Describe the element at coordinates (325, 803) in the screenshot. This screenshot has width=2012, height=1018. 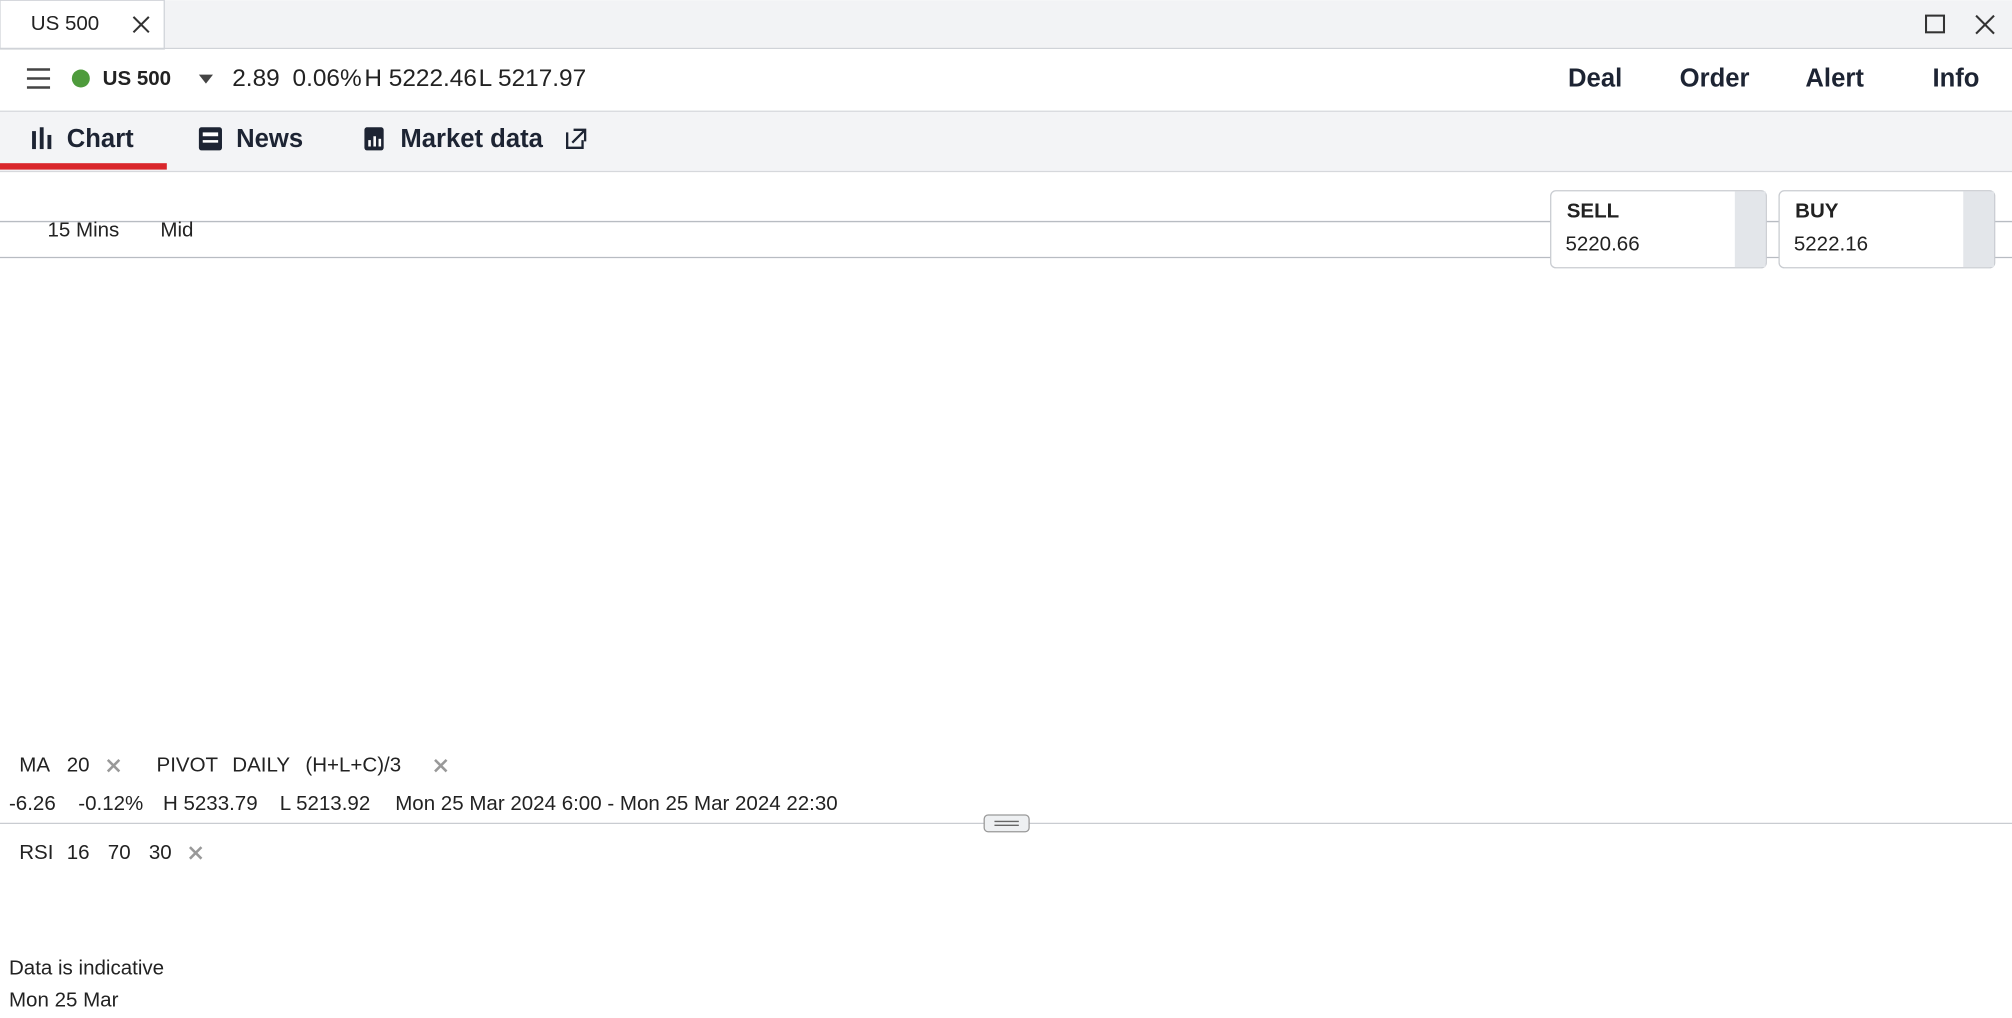
I see `period-low: L 5213.92` at that location.